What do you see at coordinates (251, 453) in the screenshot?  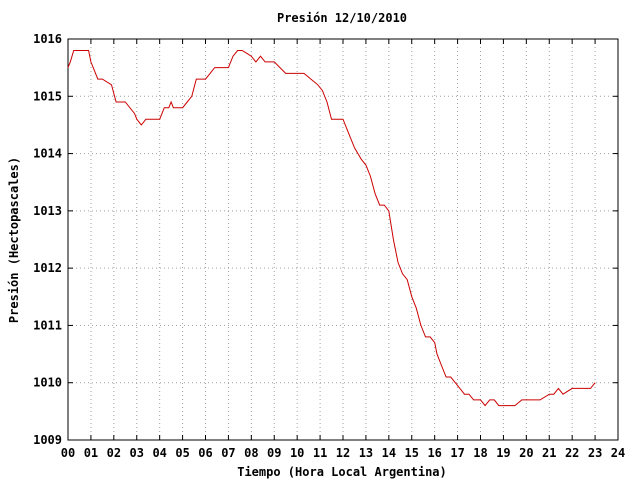 I see `x-tick-label: 08` at bounding box center [251, 453].